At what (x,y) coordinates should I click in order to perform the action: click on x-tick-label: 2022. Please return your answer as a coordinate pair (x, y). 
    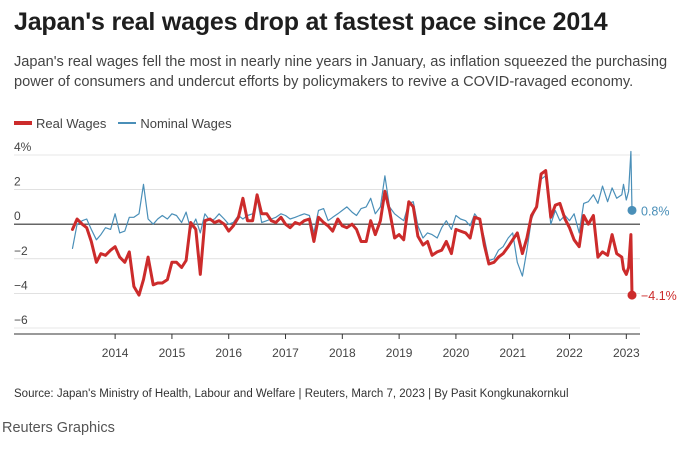
    Looking at the image, I should click on (569, 353).